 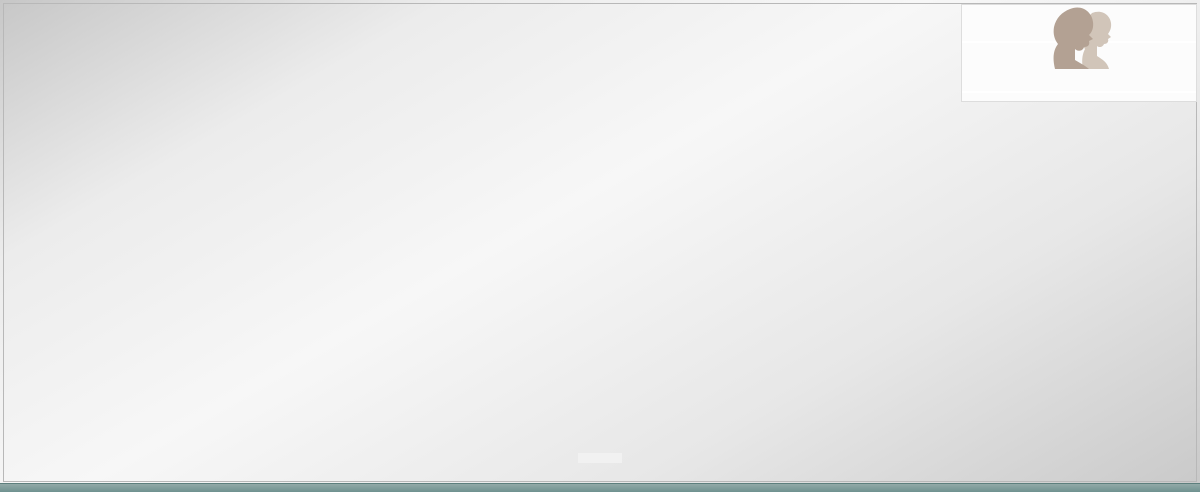 I want to click on chart-legend, so click(x=600, y=458).